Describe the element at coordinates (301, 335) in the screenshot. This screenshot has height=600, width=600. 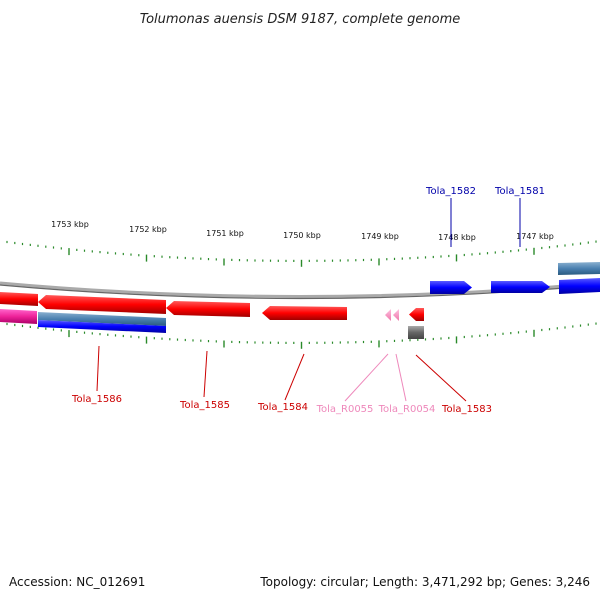
I see `inner-scale-ticks` at that location.